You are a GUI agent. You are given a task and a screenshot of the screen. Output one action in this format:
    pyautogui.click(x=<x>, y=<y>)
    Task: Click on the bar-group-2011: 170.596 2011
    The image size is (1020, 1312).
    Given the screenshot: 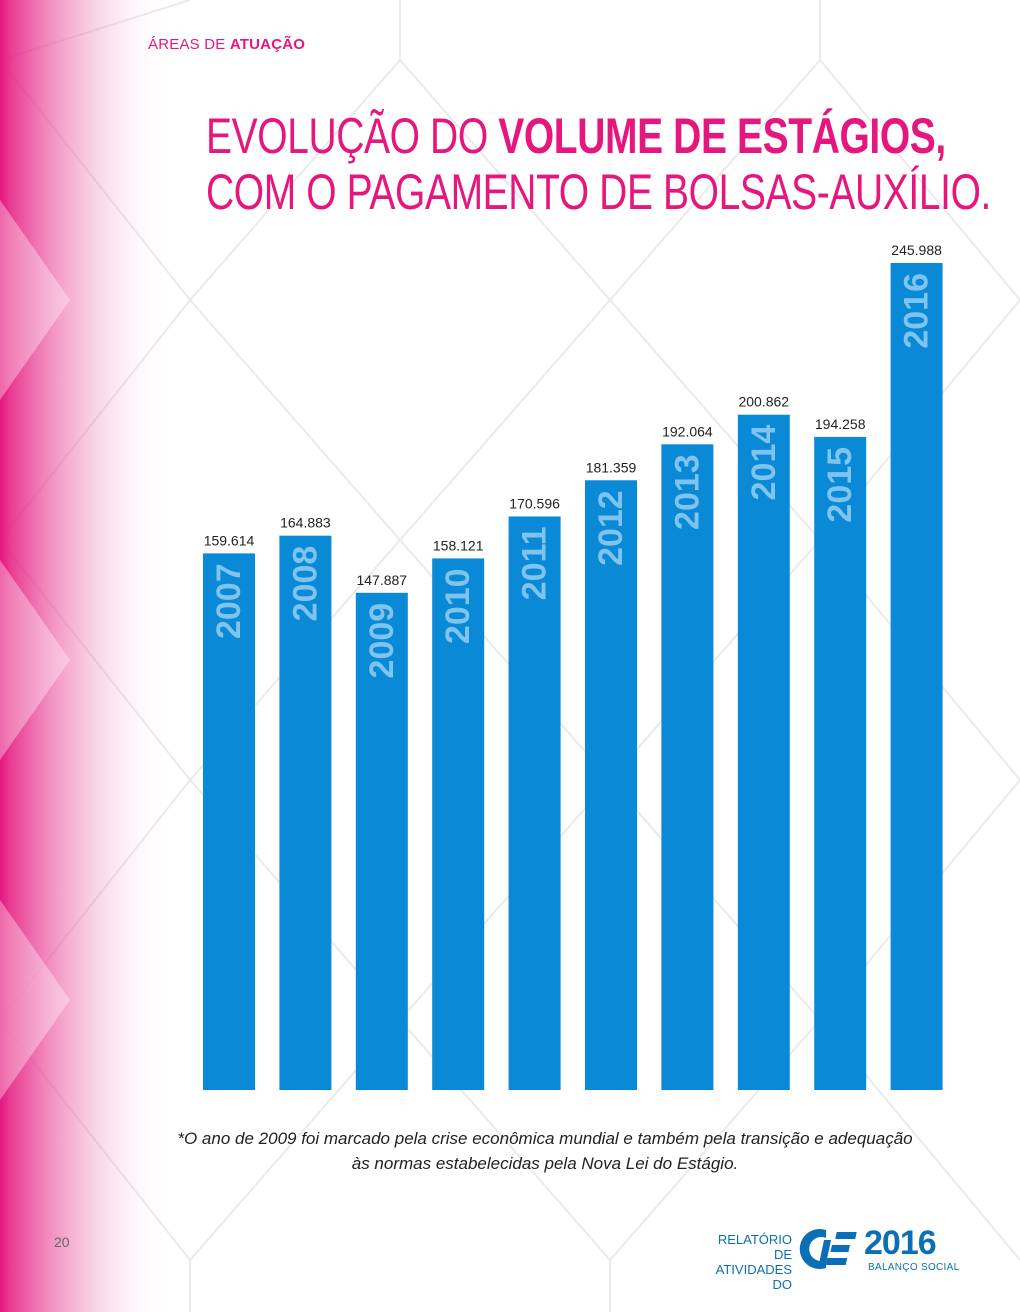 What is the action you would take?
    pyautogui.click(x=534, y=792)
    